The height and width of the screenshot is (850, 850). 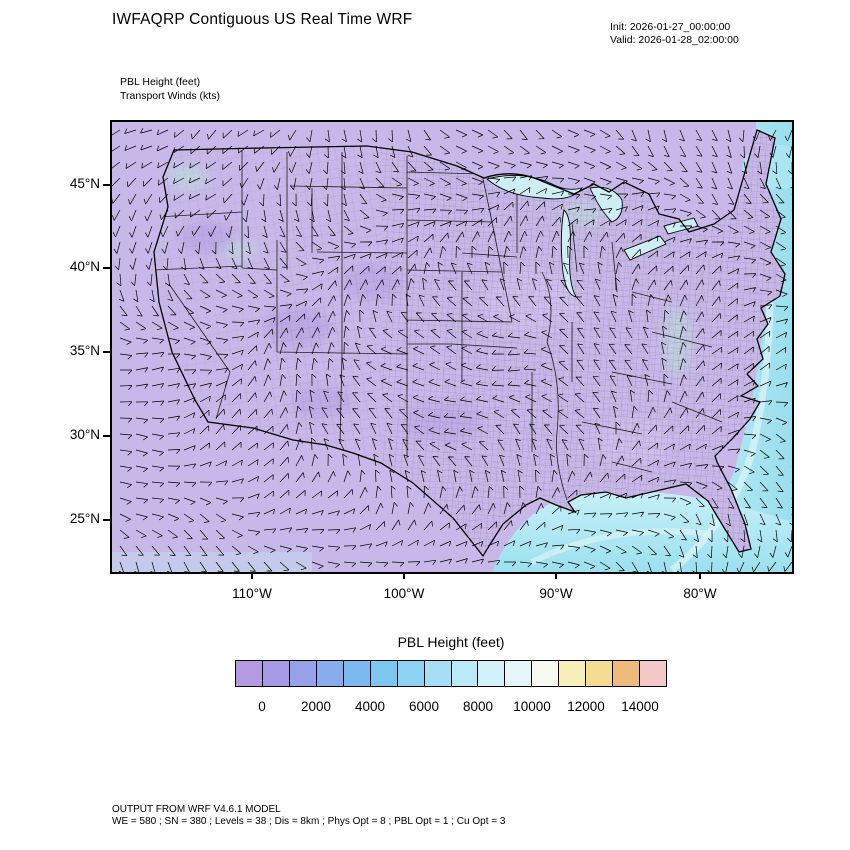 What do you see at coordinates (674, 39) in the screenshot?
I see `valid-time-label: Valid: 2026-01-28_02:00:00` at bounding box center [674, 39].